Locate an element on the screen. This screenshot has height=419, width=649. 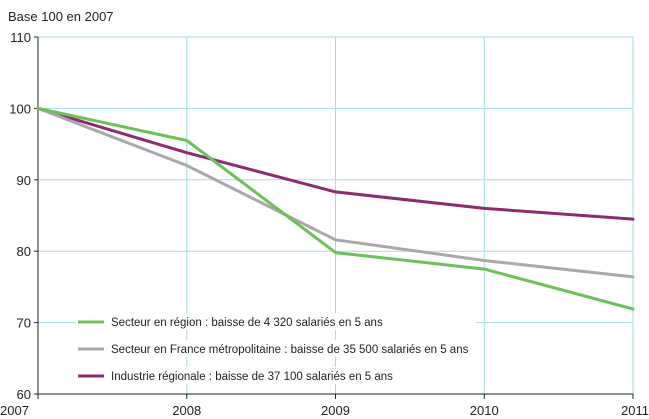
y-tick-label: 60 is located at coordinates (24, 394).